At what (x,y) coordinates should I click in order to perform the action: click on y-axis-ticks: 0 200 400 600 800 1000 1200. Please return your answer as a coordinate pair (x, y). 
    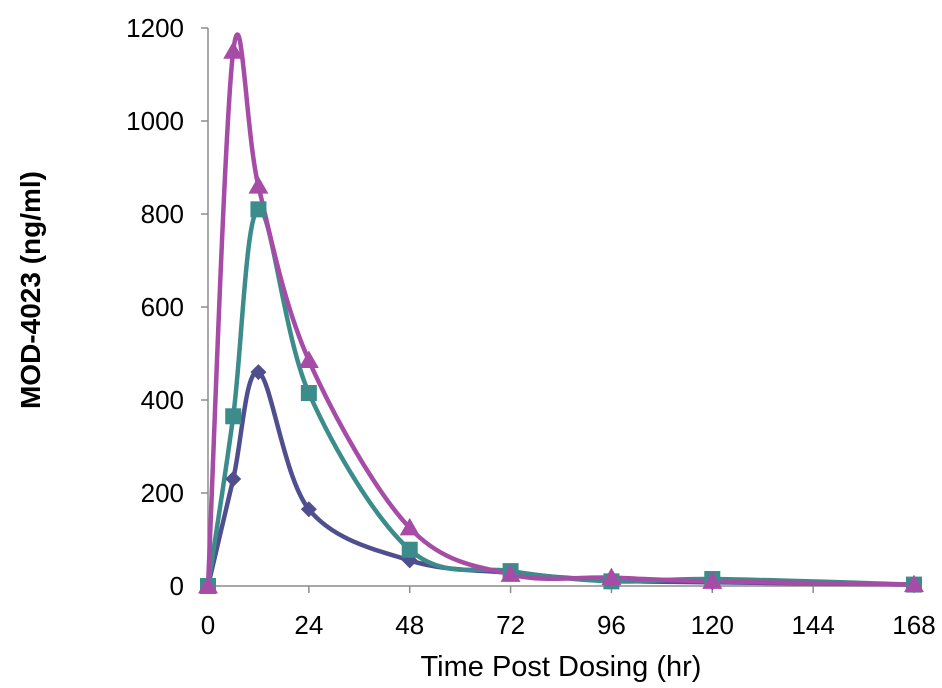
    Looking at the image, I should click on (167, 307).